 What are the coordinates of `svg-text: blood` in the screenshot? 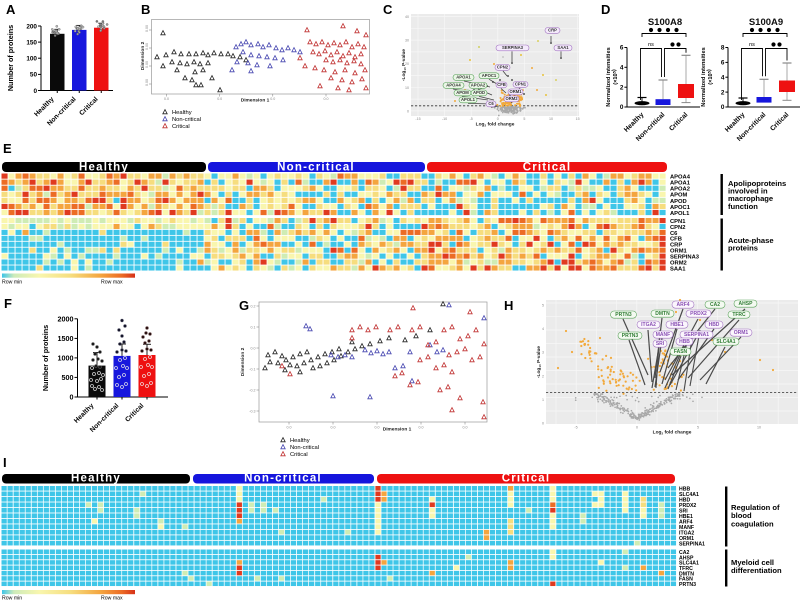 It's located at (741, 515).